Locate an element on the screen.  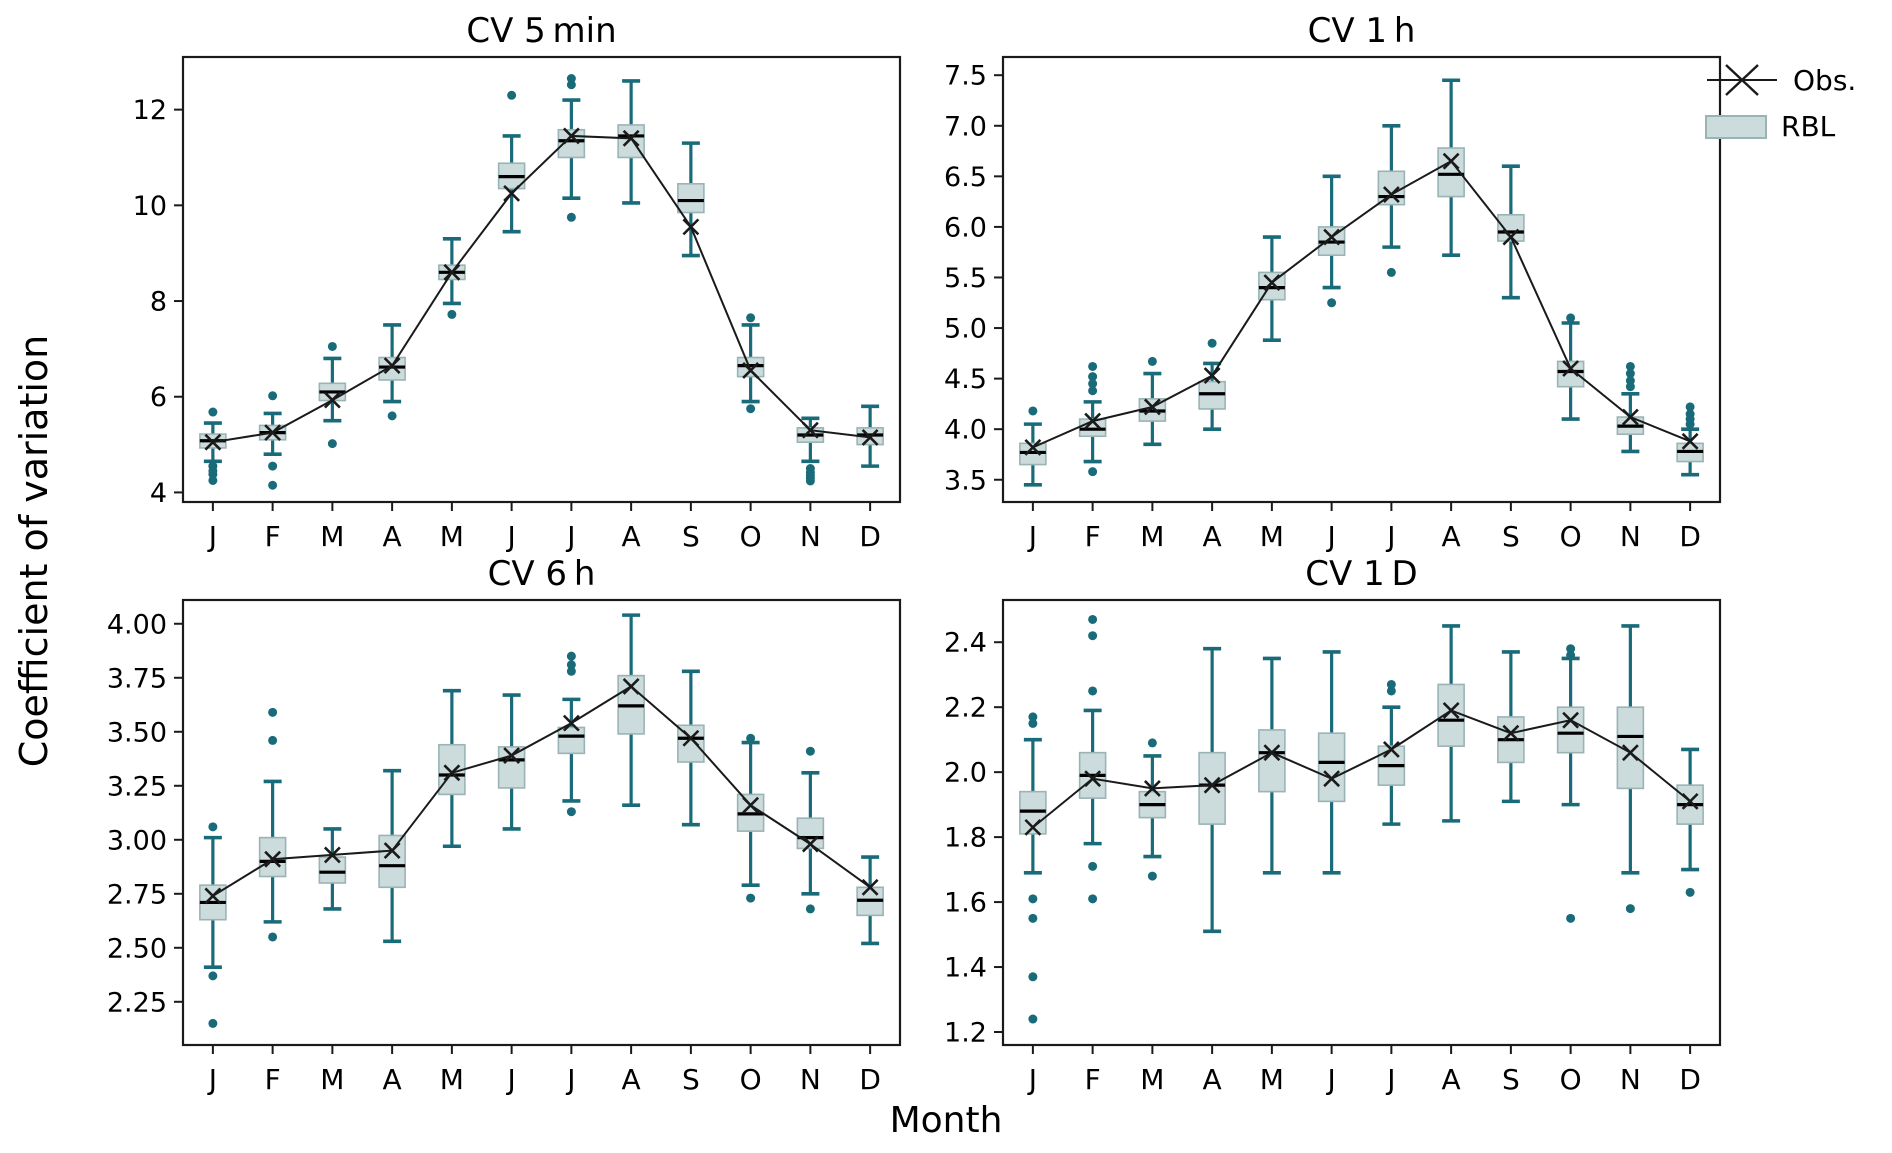
y-tick-label: 2.0 is located at coordinates (965, 773).